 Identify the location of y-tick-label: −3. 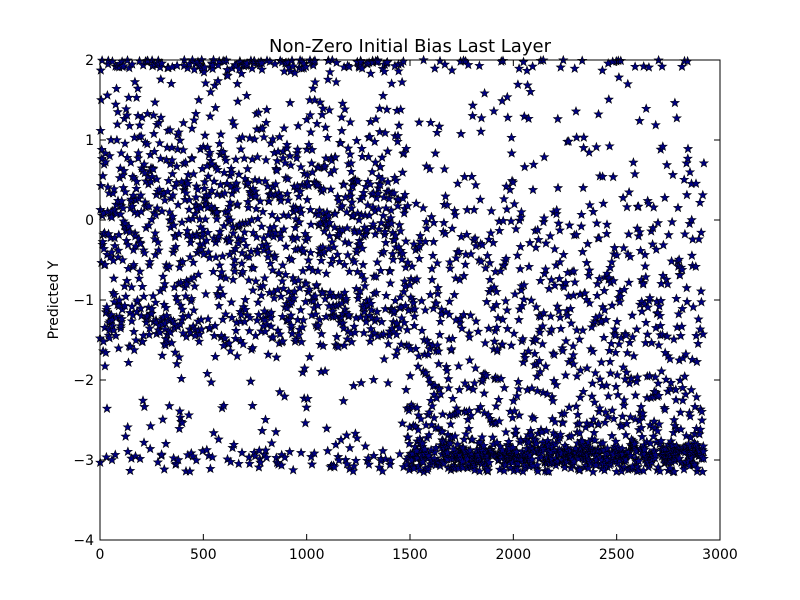
(83, 461).